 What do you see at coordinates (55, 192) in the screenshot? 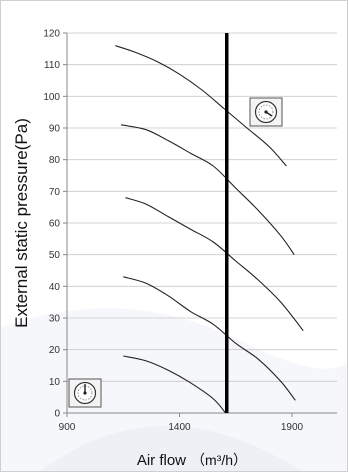
I see `y-tick-label: 70` at bounding box center [55, 192].